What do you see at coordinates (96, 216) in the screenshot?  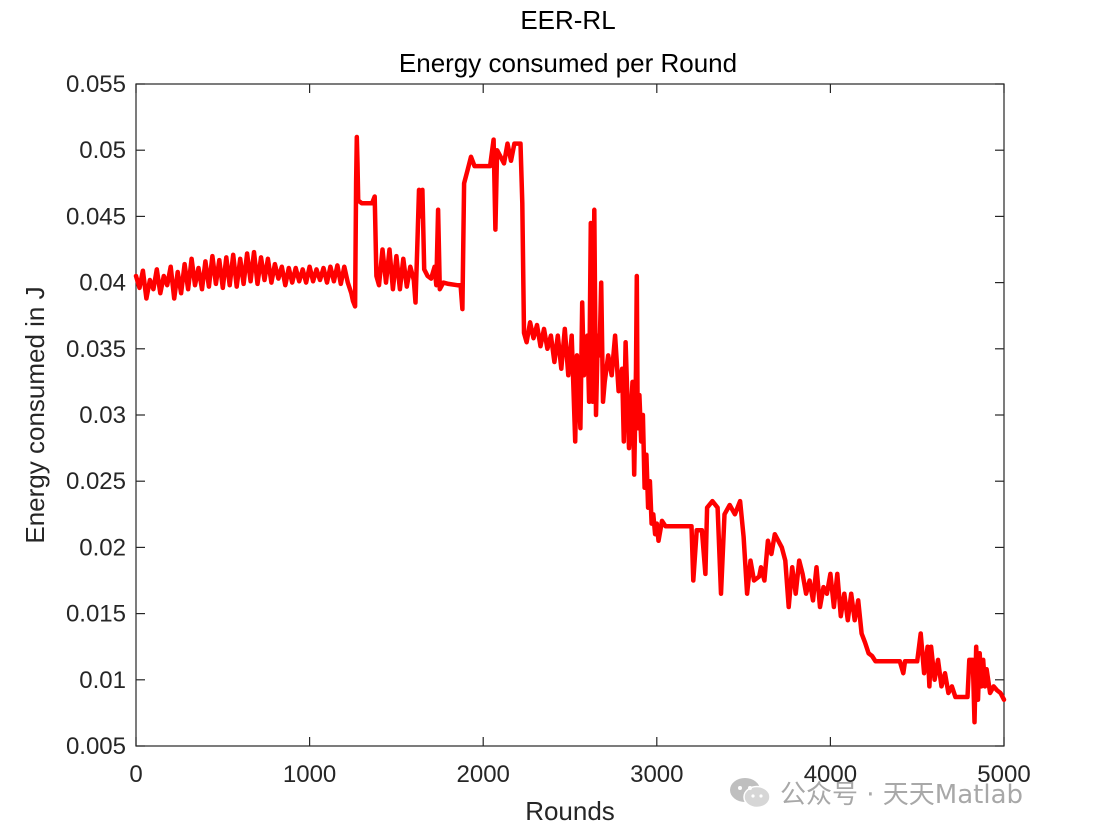 I see `y-tick-label: 0.045` at bounding box center [96, 216].